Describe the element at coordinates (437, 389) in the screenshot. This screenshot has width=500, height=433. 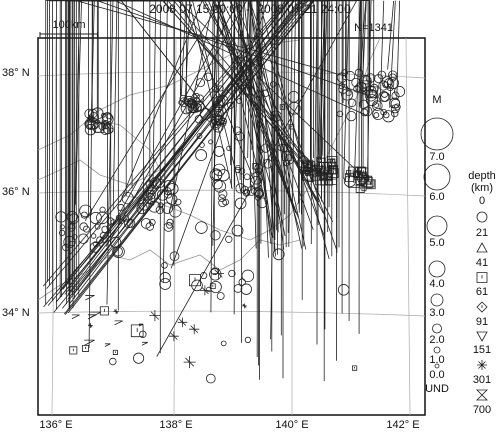
I see `magnitude-label: UND` at that location.